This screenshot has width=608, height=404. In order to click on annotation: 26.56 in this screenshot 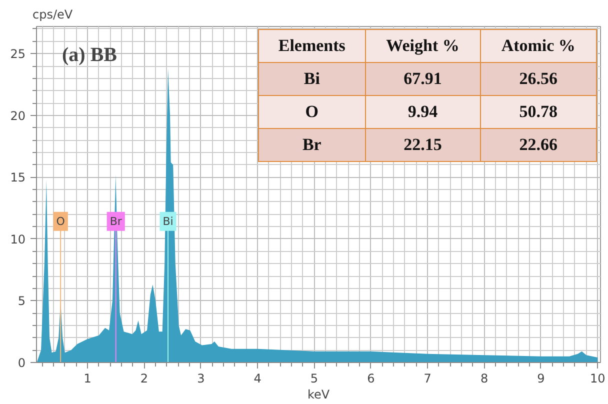, I will do `click(538, 79)`.